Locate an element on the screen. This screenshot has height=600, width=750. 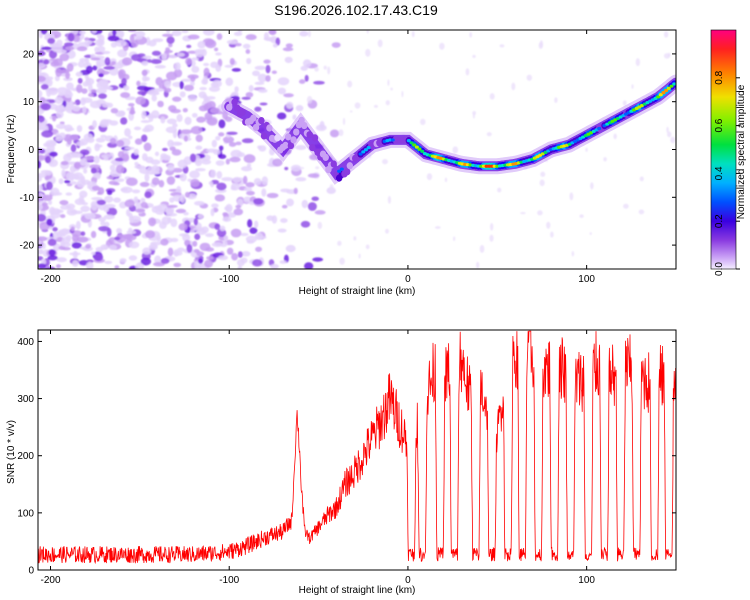
colorbar-ticks: 0.0 0.2 0.4 0.6 0.8 is located at coordinates (727, 173).